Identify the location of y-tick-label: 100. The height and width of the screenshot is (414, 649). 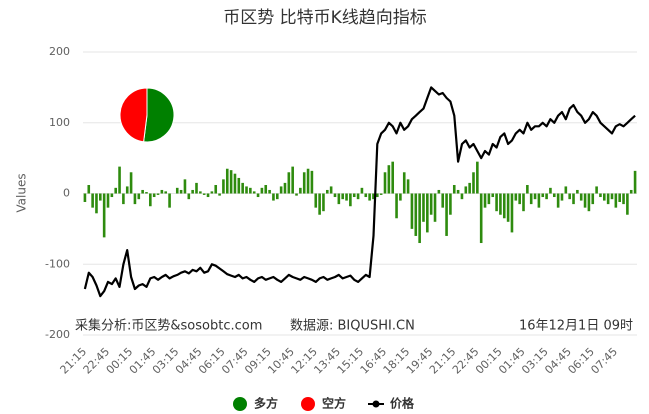
(59, 122).